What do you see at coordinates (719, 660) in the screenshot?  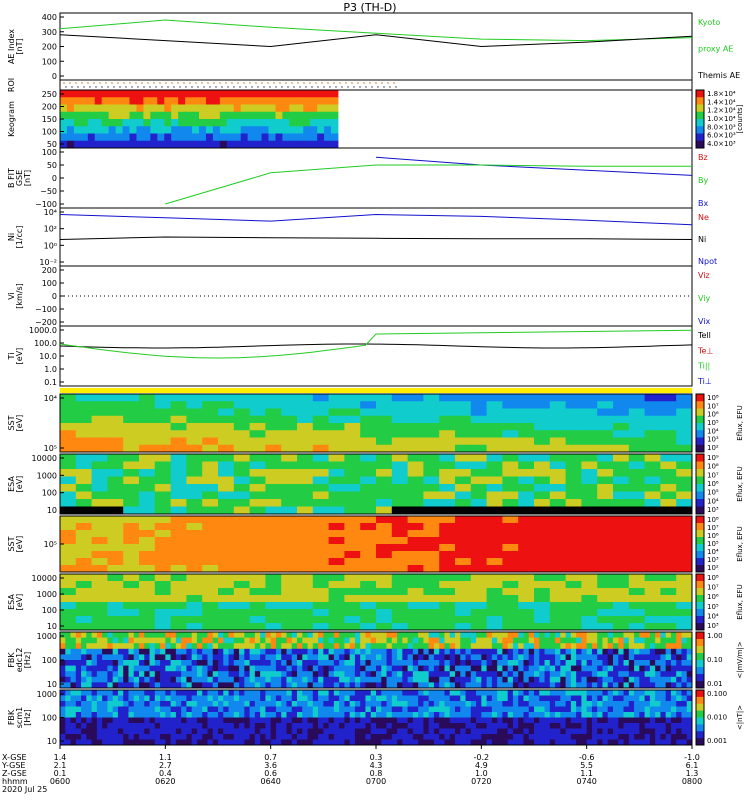 I see `colorbar: 1.000.100.01<|mV/m|>` at bounding box center [719, 660].